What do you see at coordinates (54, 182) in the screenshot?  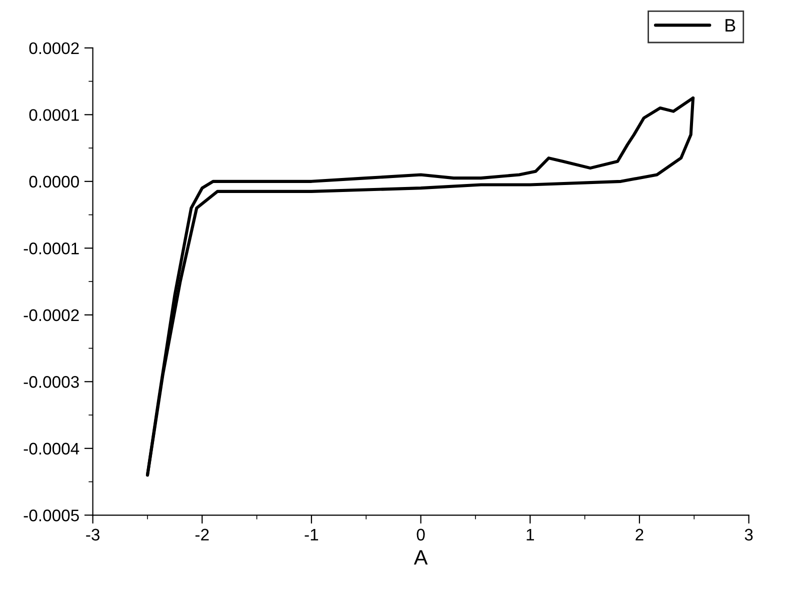 I see `y-tick-label: 0.0000` at bounding box center [54, 182].